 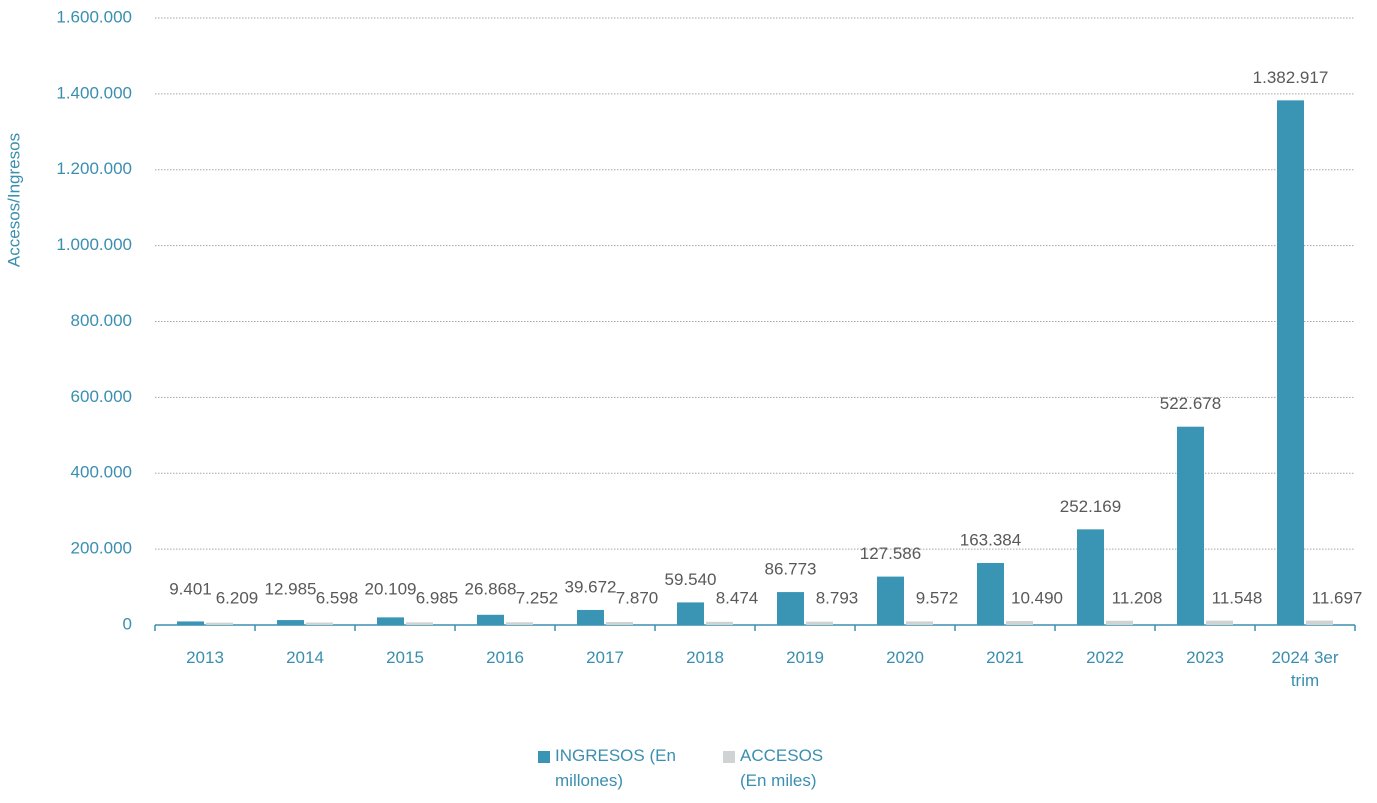 I want to click on y-tick-label: 1.600.000, so click(x=94, y=16).